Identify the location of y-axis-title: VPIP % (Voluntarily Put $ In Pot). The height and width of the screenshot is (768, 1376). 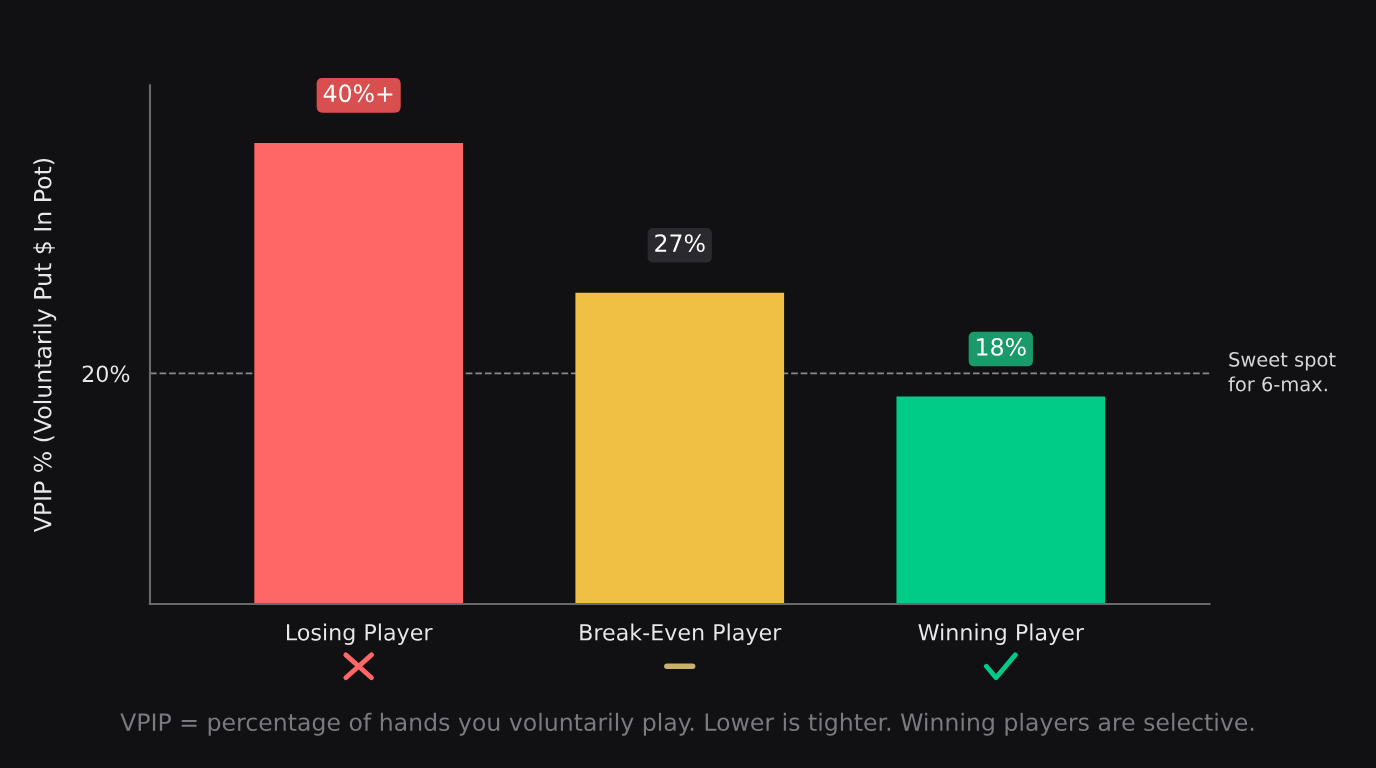
(45, 345).